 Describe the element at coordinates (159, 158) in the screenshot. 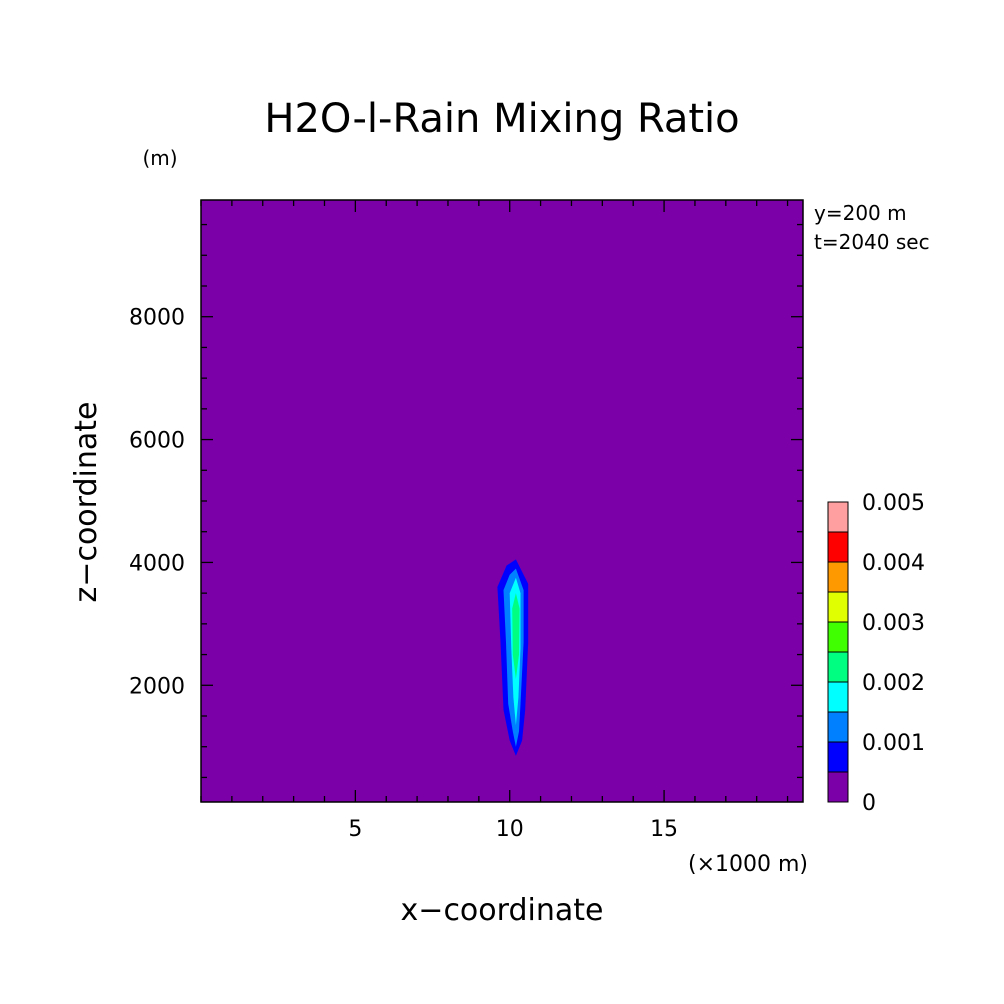

I see `y-unit-label: (m)` at that location.